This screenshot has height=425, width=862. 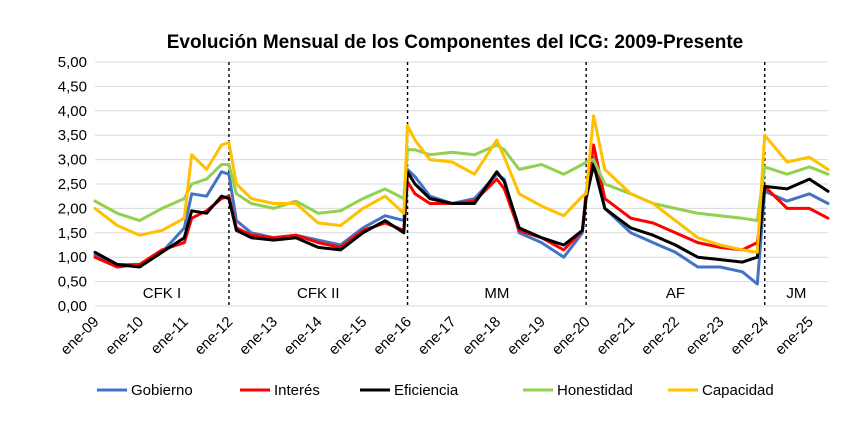 I want to click on y-tick-label: 0,50, so click(x=72, y=282).